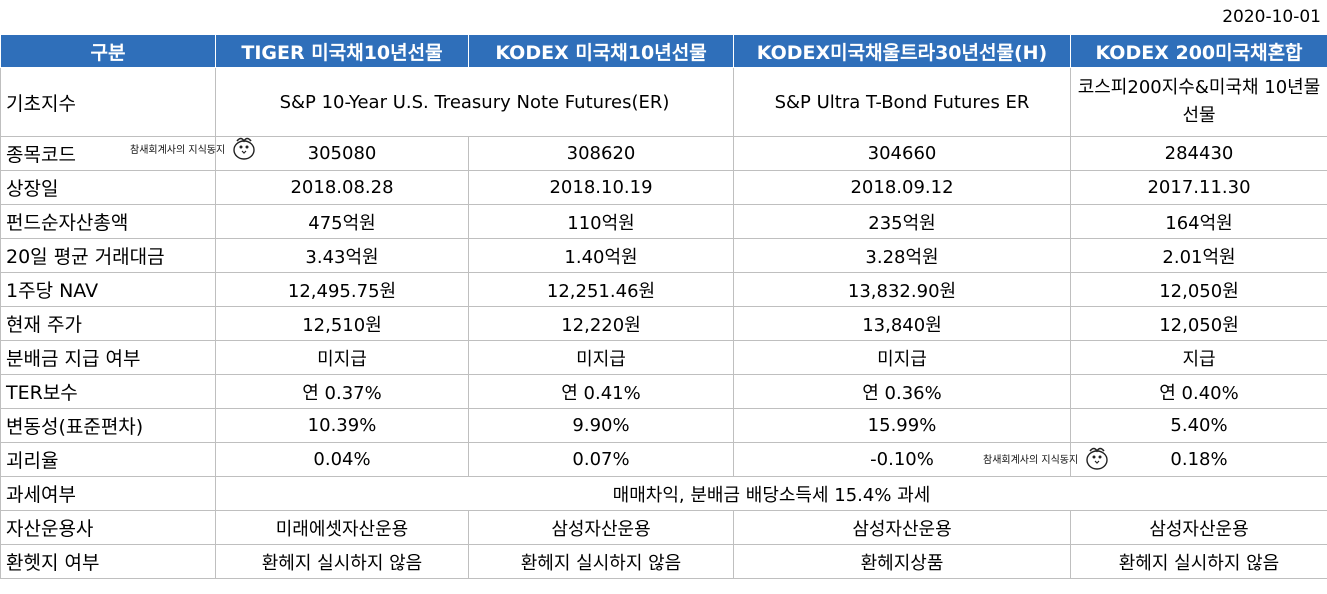 Image resolution: width=1327 pixels, height=594 pixels. Describe the element at coordinates (902, 323) in the screenshot. I see `table-cell: 13,840원` at that location.